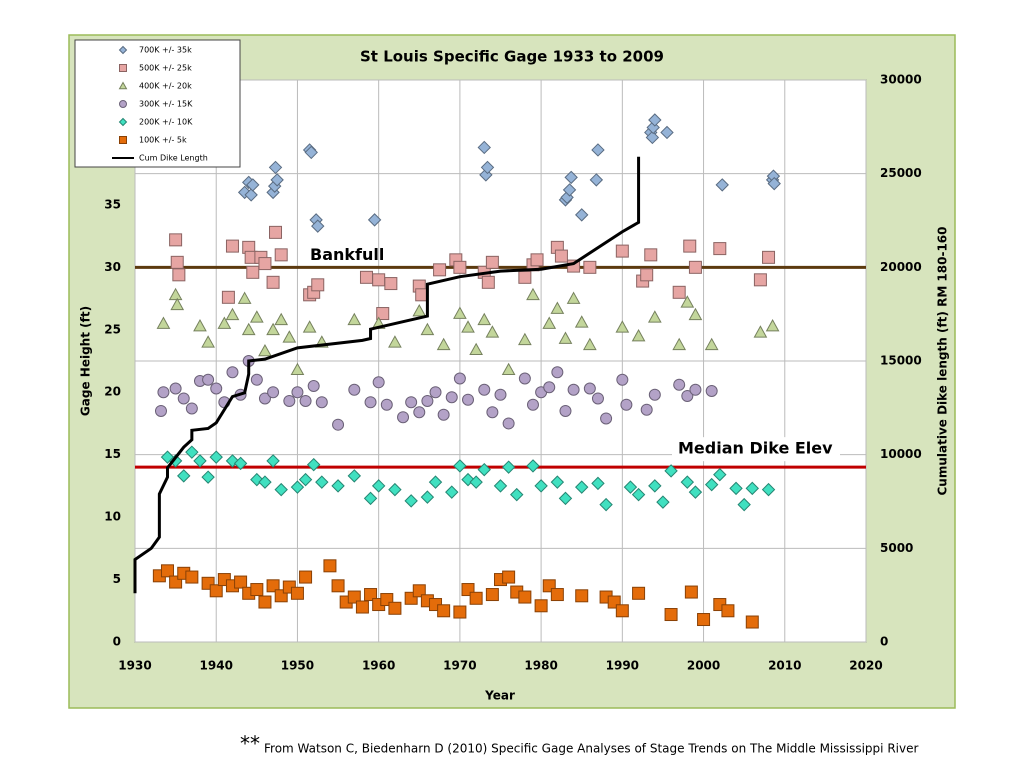 Image resolution: width=1024 pixels, height=772 pixels. Describe the element at coordinates (112, 392) in the screenshot. I see `y-tick-label: 20` at that location.